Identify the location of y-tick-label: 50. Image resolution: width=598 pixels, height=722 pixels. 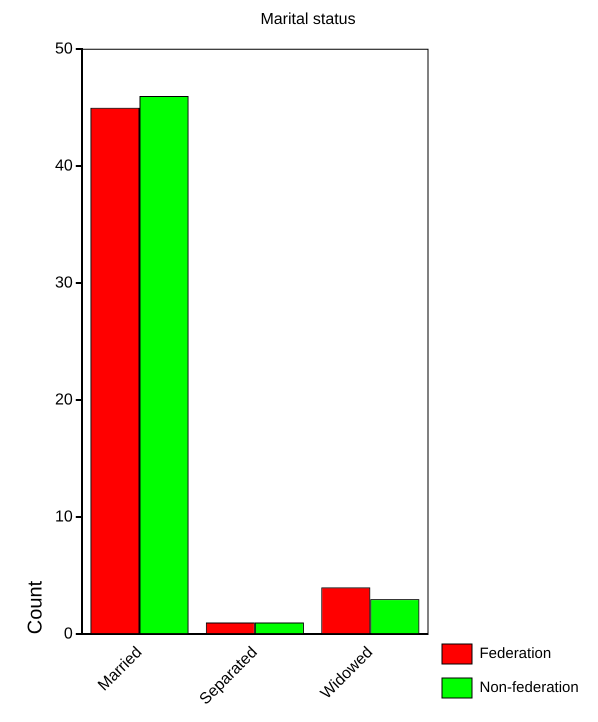
(64, 49).